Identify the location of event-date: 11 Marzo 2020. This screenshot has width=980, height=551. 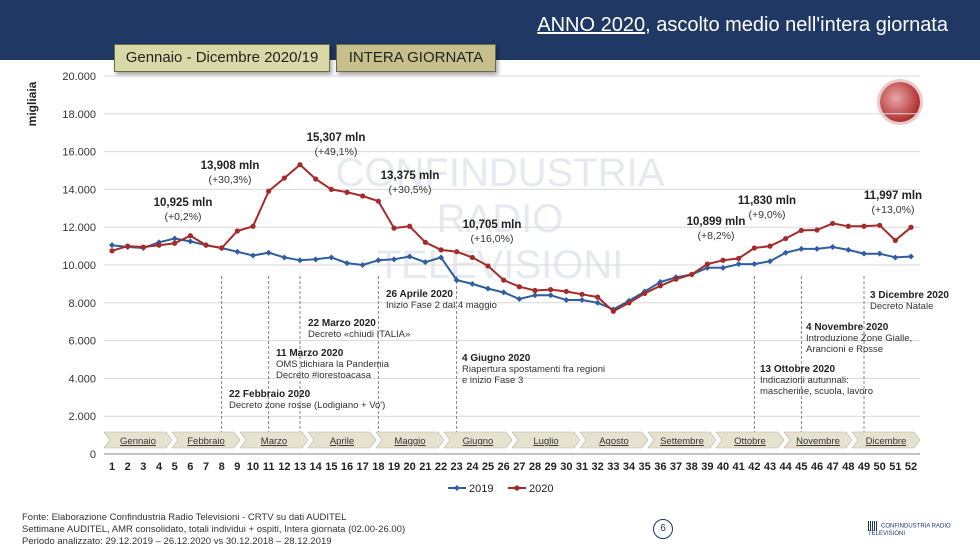
(310, 353).